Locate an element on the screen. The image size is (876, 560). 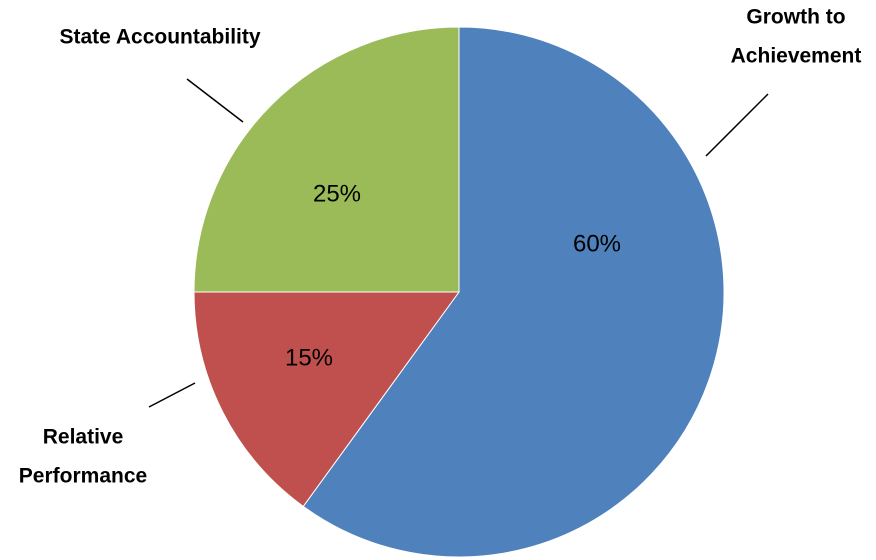
pie-slice-relative-performance is located at coordinates (326, 399).